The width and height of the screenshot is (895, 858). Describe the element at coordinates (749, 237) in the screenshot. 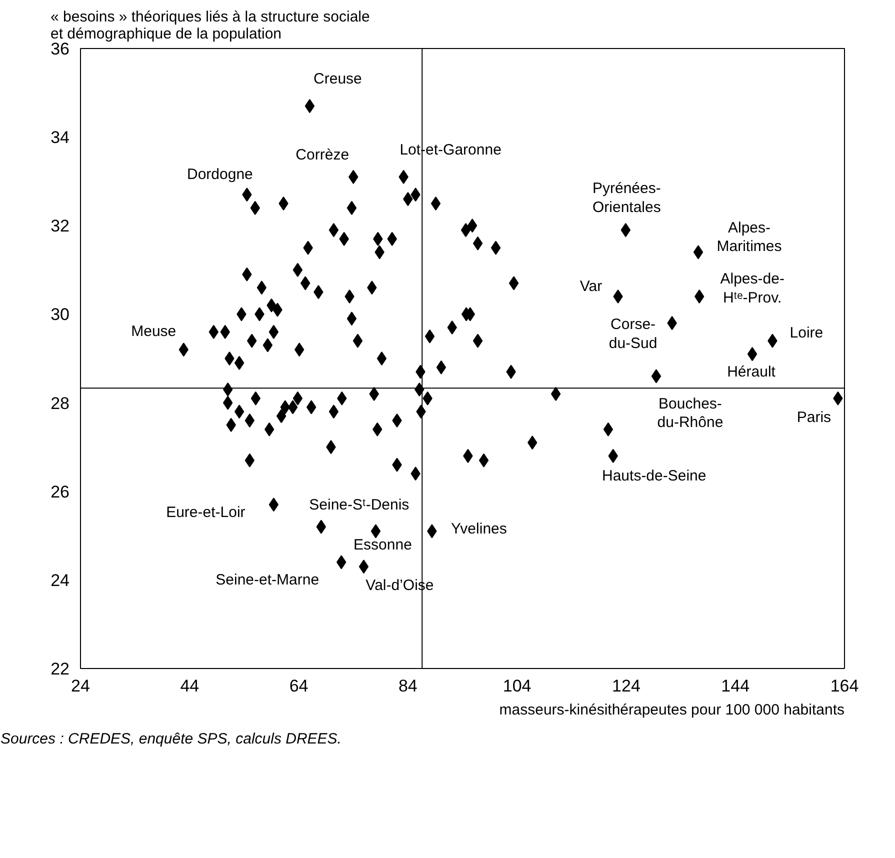

I see `annotation: Alpes- Maritimes` at that location.